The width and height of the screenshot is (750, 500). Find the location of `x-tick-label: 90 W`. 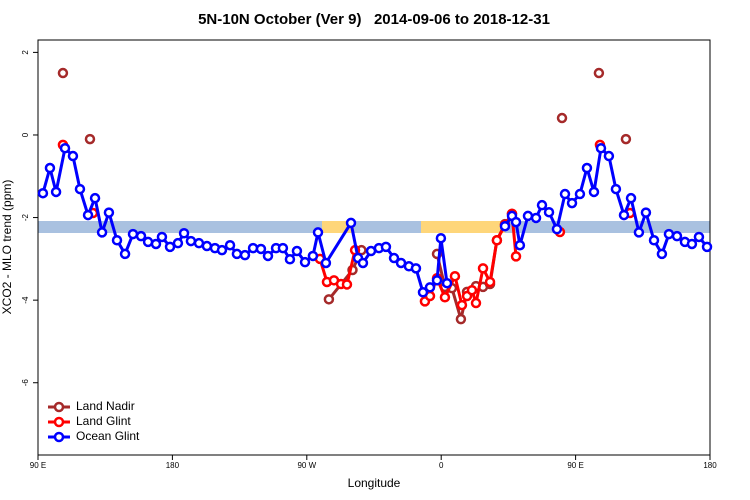

x-tick-label: 90 W is located at coordinates (306, 465).